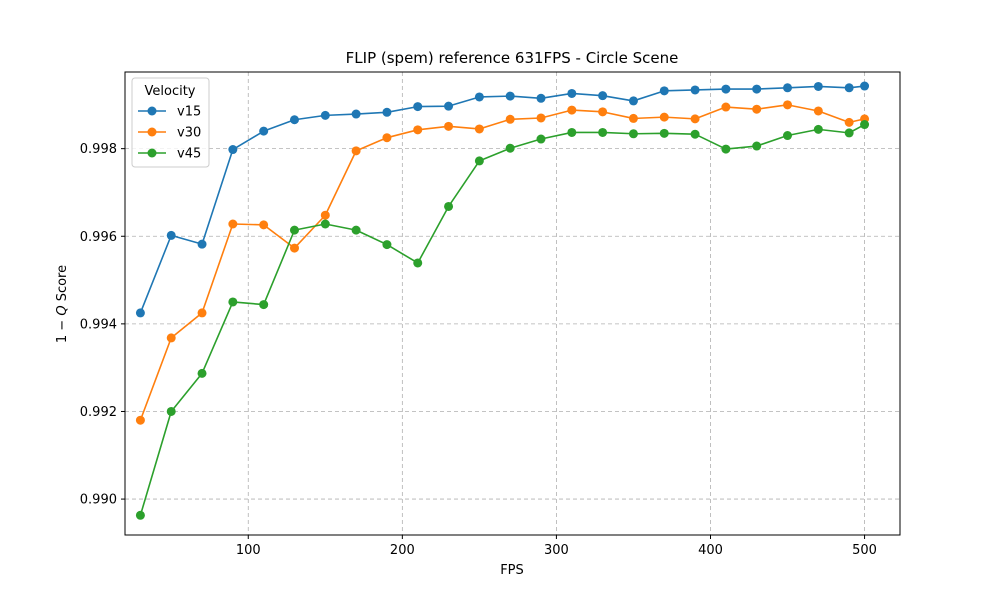 This screenshot has height=600, width=1000. What do you see at coordinates (98, 237) in the screenshot?
I see `y-tick-label: 0.996` at bounding box center [98, 237].